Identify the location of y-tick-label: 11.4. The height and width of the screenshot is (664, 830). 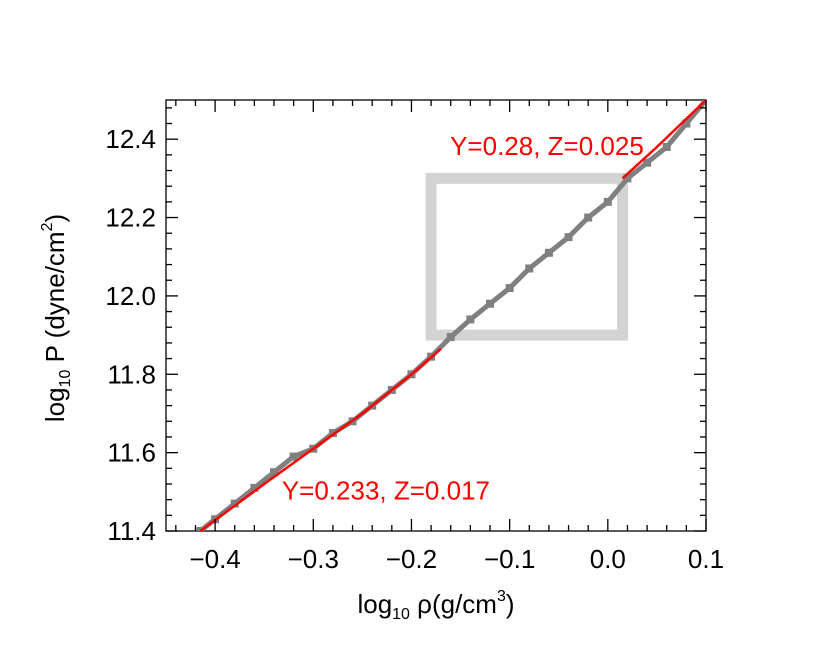
(131, 531).